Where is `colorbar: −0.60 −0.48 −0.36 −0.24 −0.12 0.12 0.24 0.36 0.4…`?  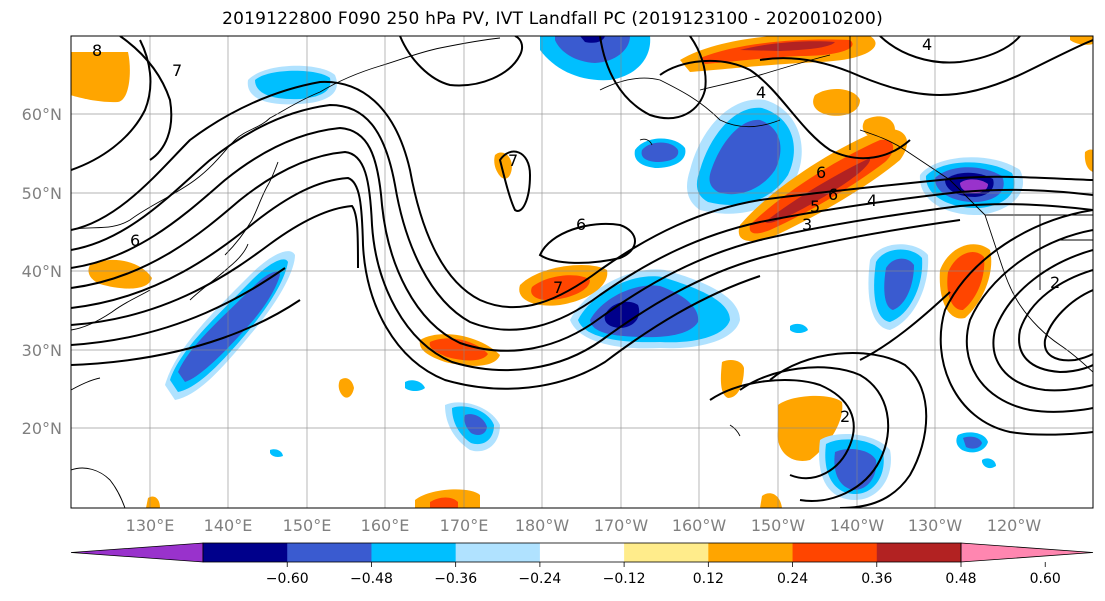
colorbar: −0.60 −0.48 −0.36 −0.24 −0.12 0.12 0.24 0.36 0.4… is located at coordinates (582, 564).